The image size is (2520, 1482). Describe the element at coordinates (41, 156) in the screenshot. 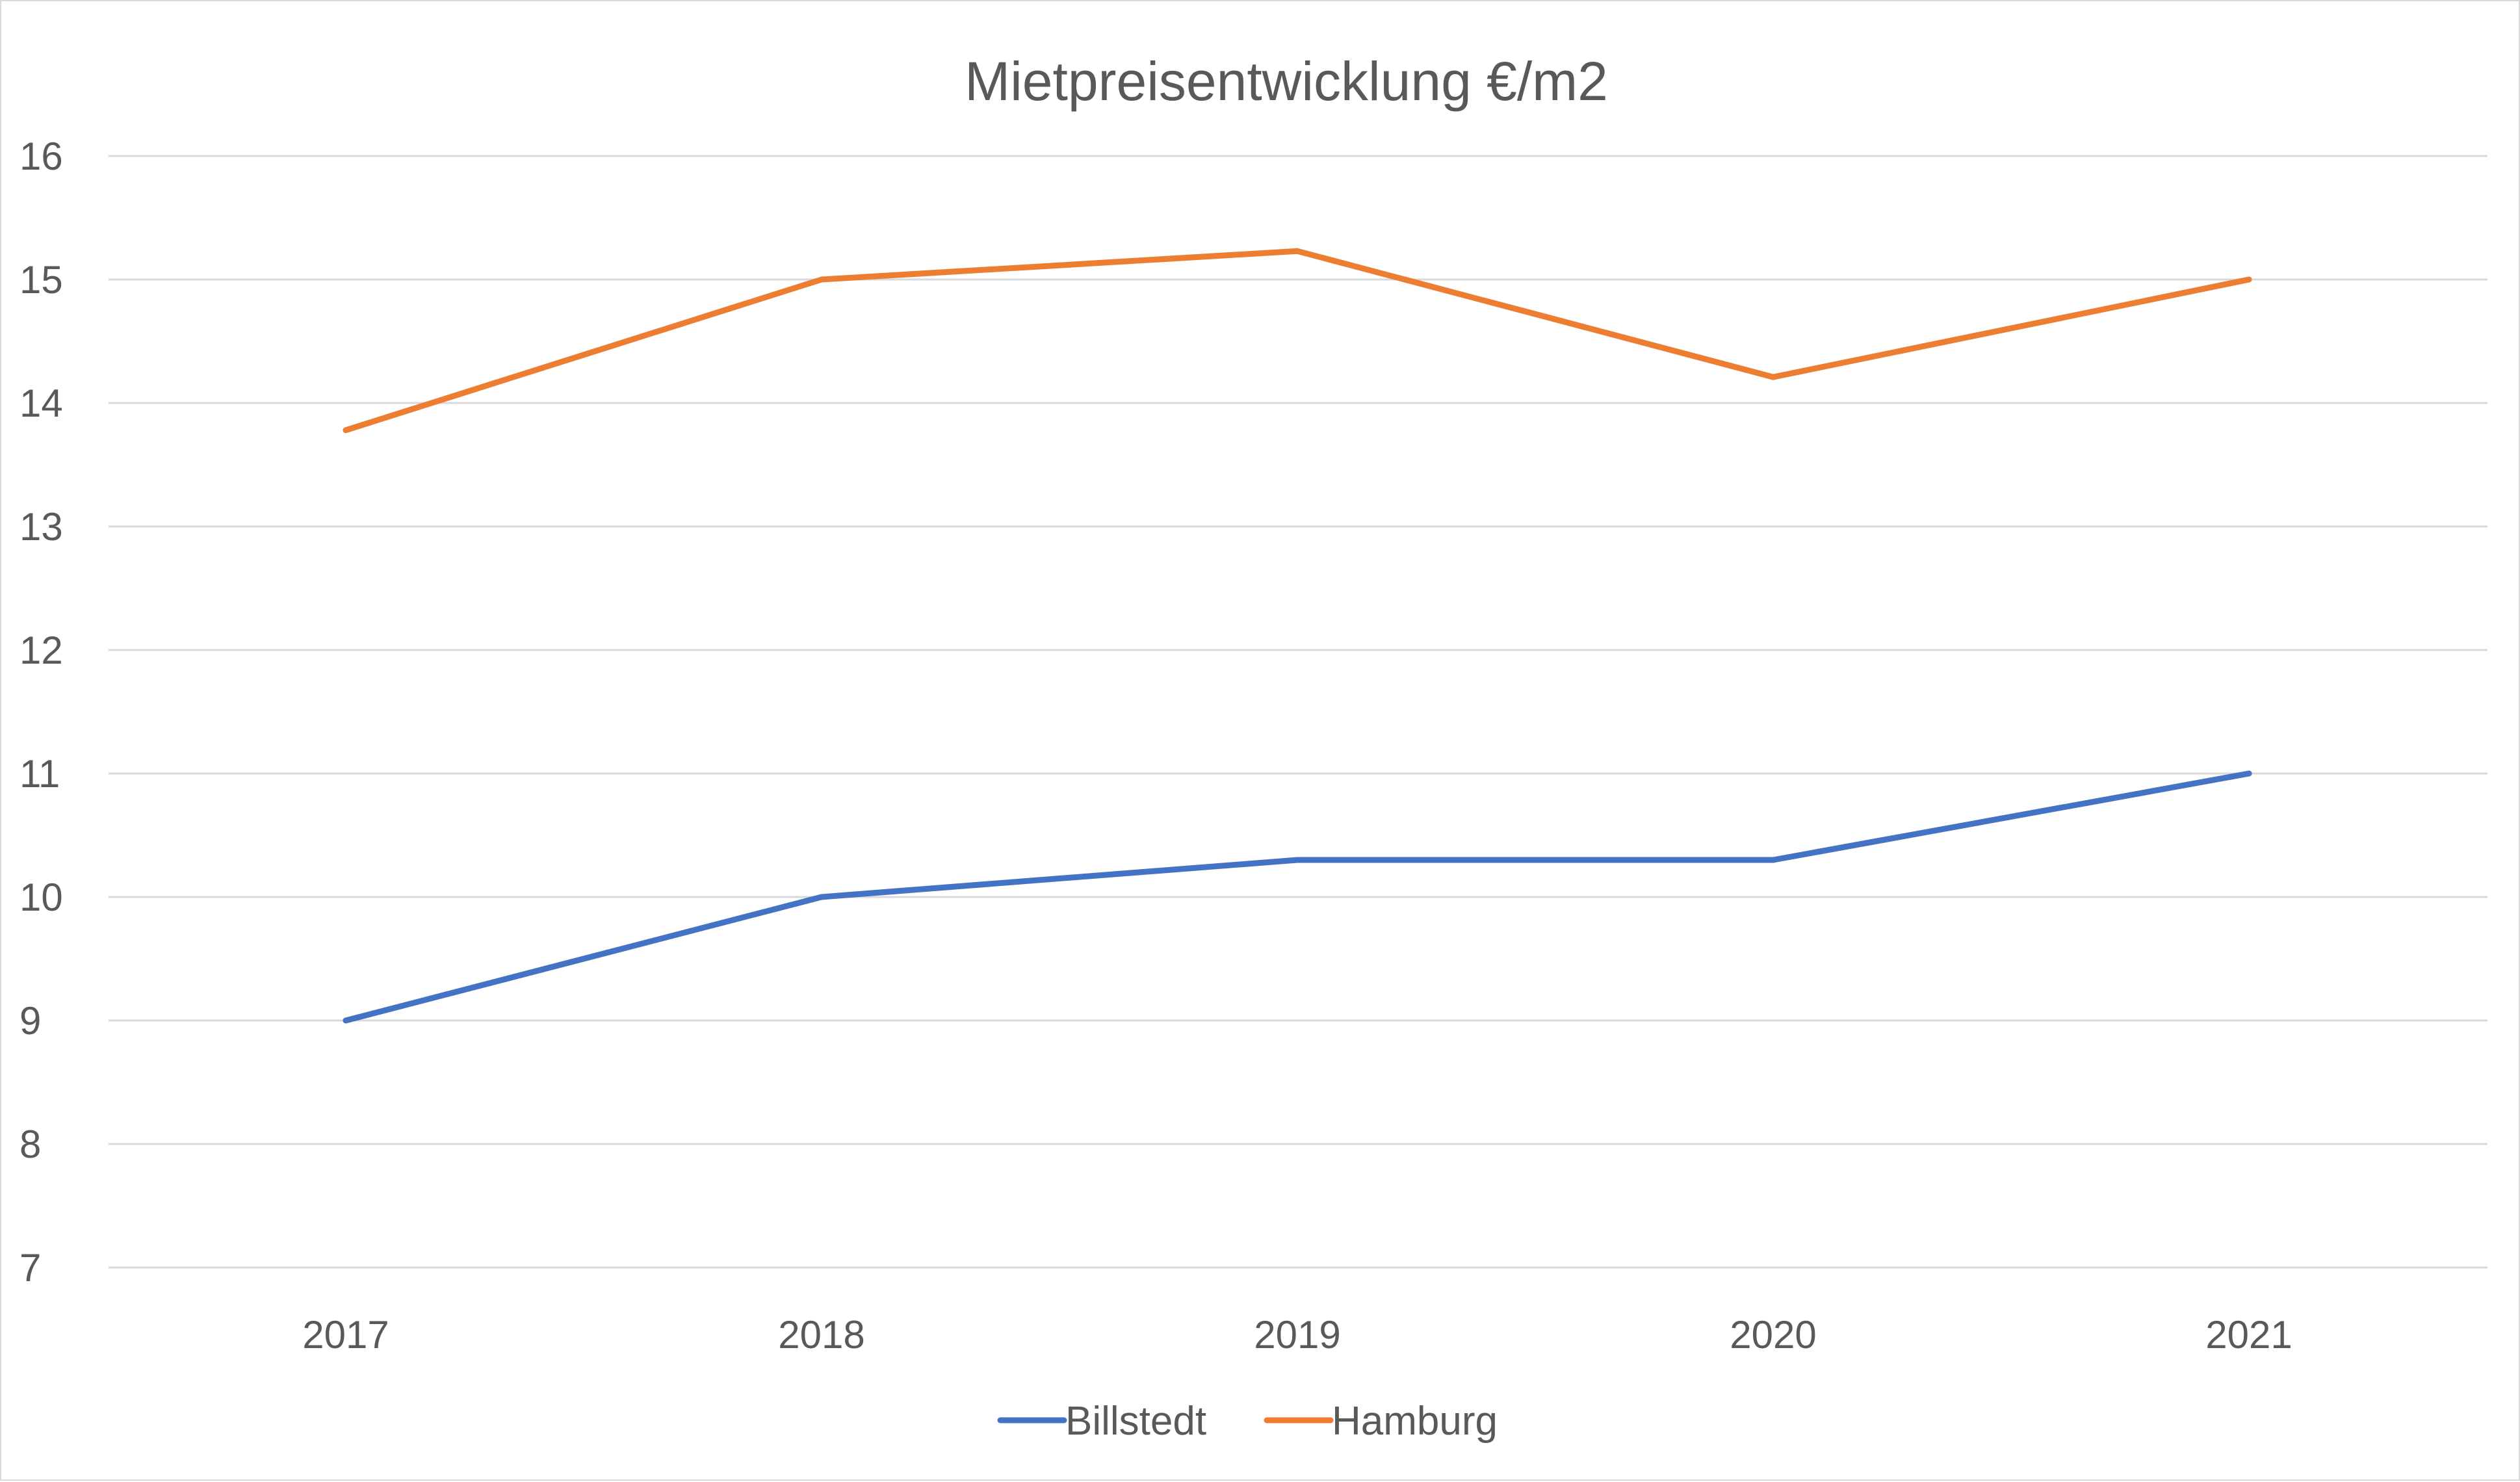

I see `y-tick-label: 16` at that location.